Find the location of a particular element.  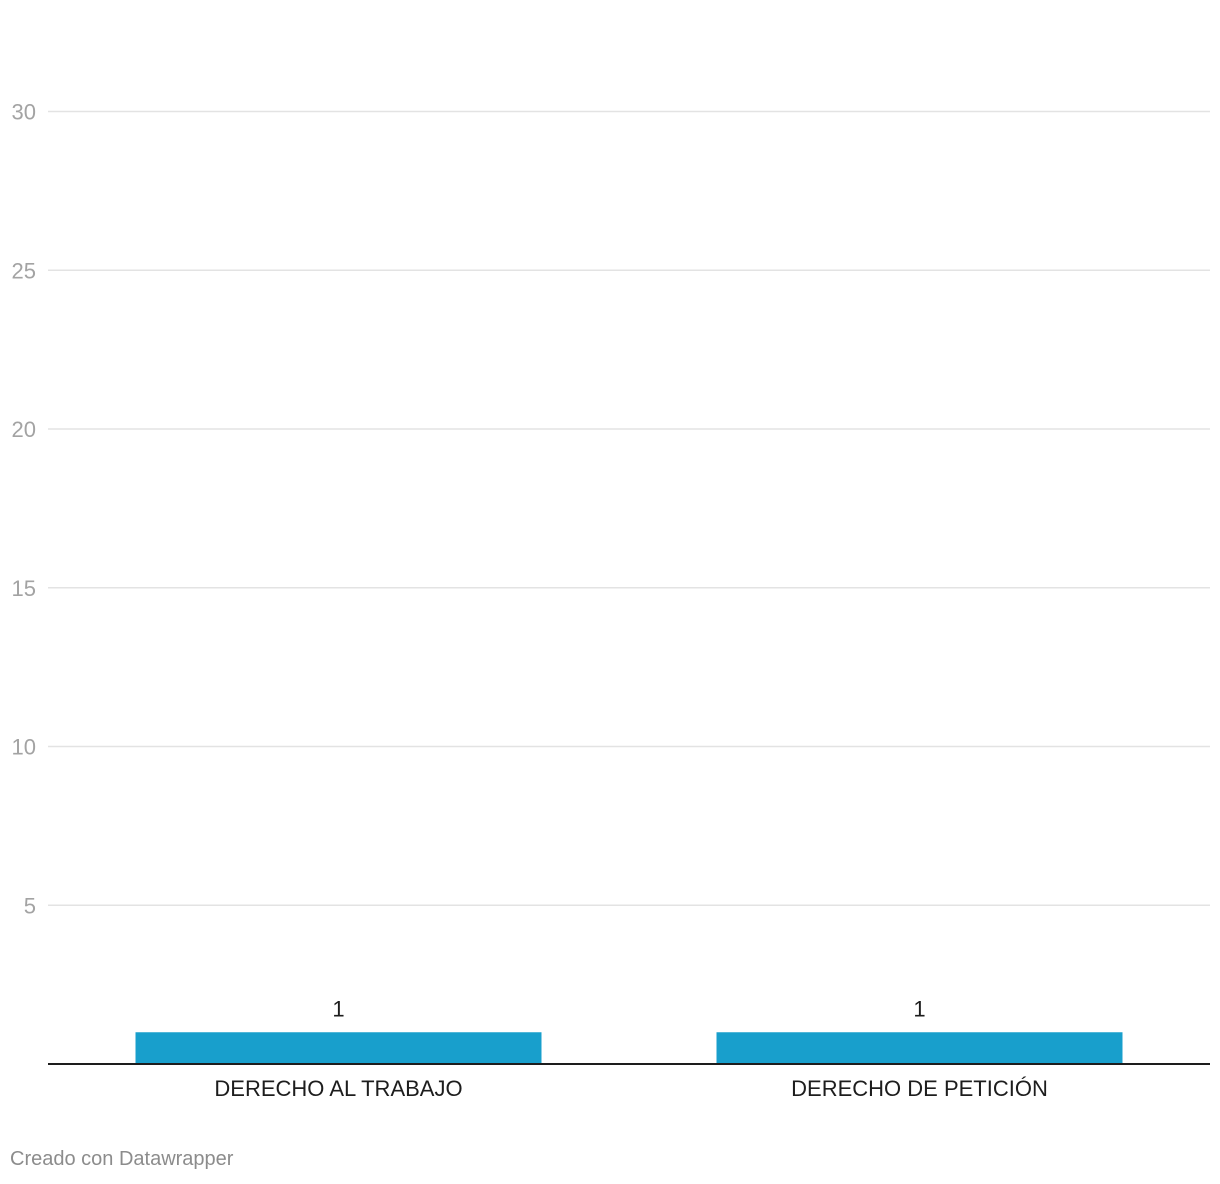

bars is located at coordinates (629, 1048).